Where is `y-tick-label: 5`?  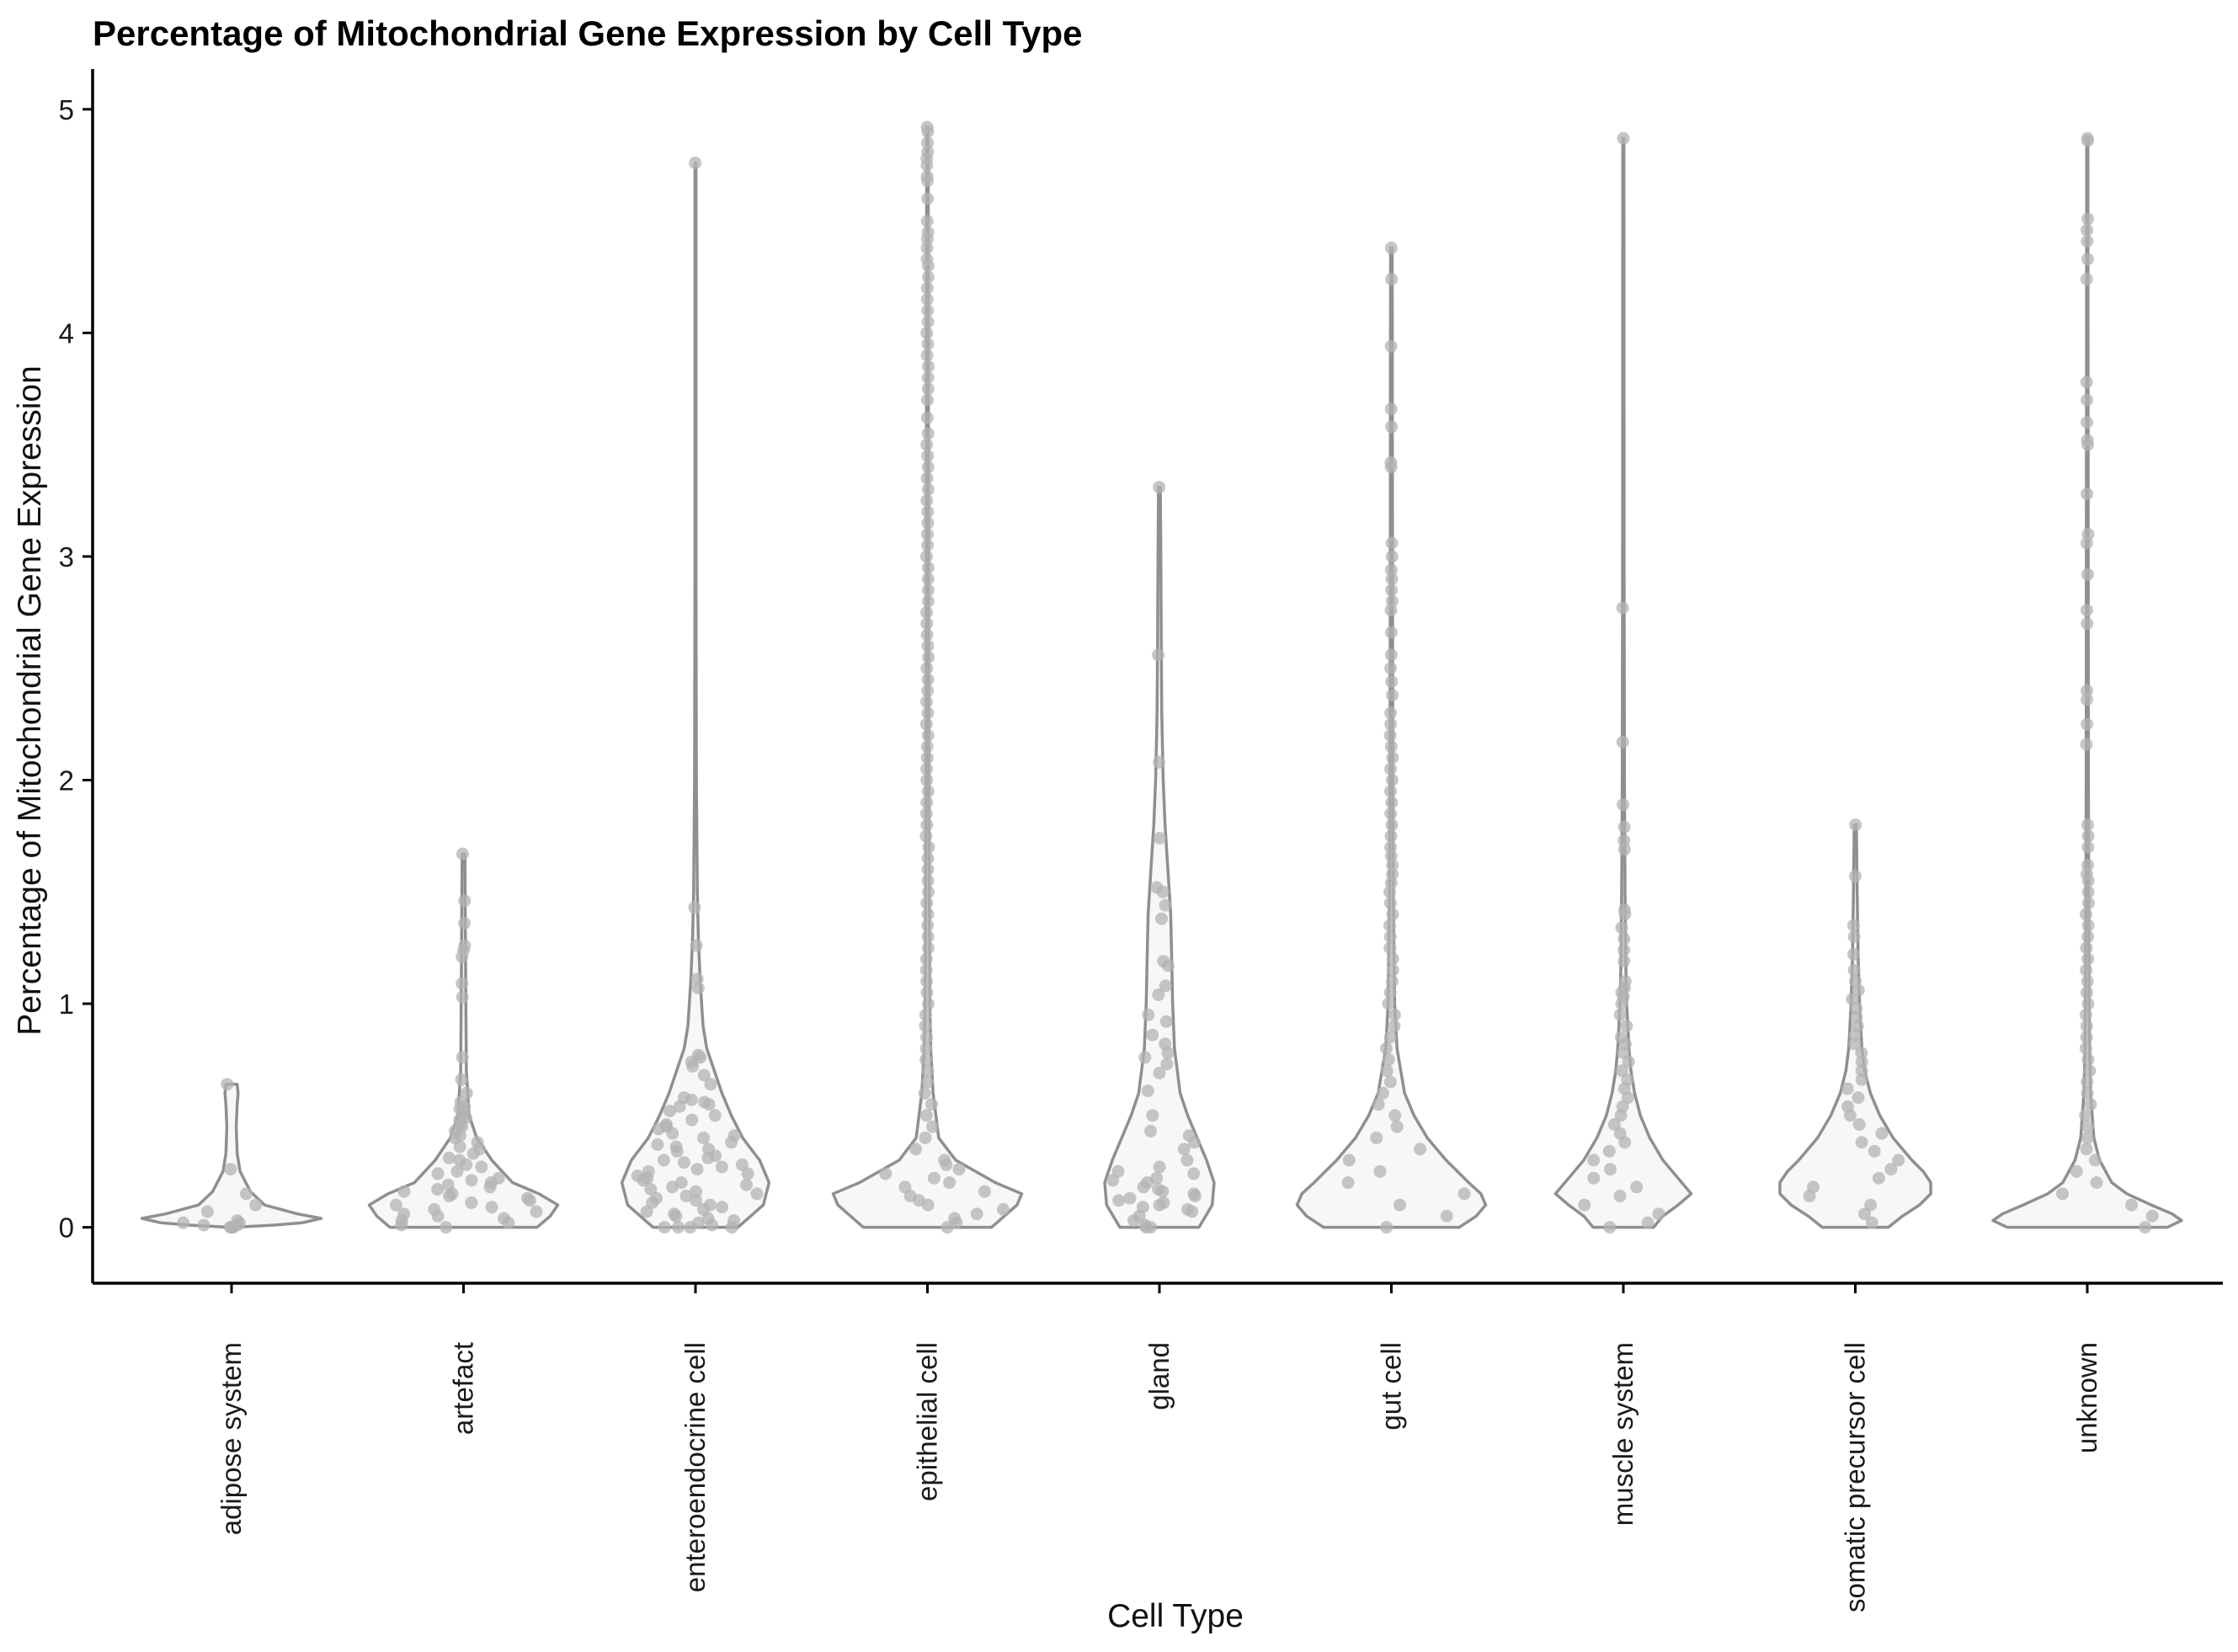 y-tick-label: 5 is located at coordinates (66, 109).